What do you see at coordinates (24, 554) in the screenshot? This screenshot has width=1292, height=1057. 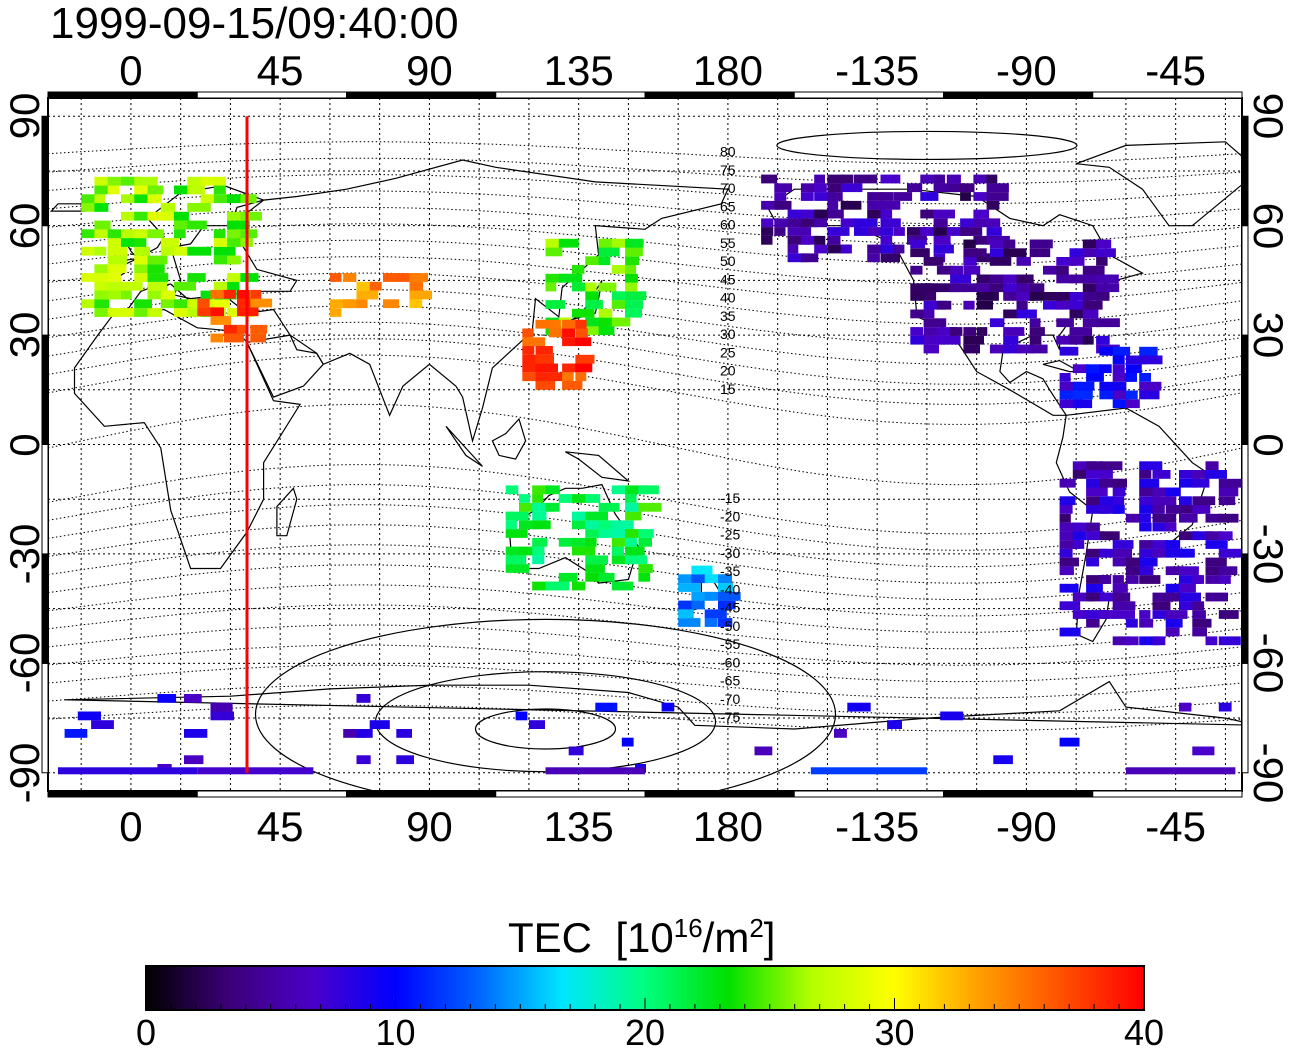 I see `tick-label: -30` at bounding box center [24, 554].